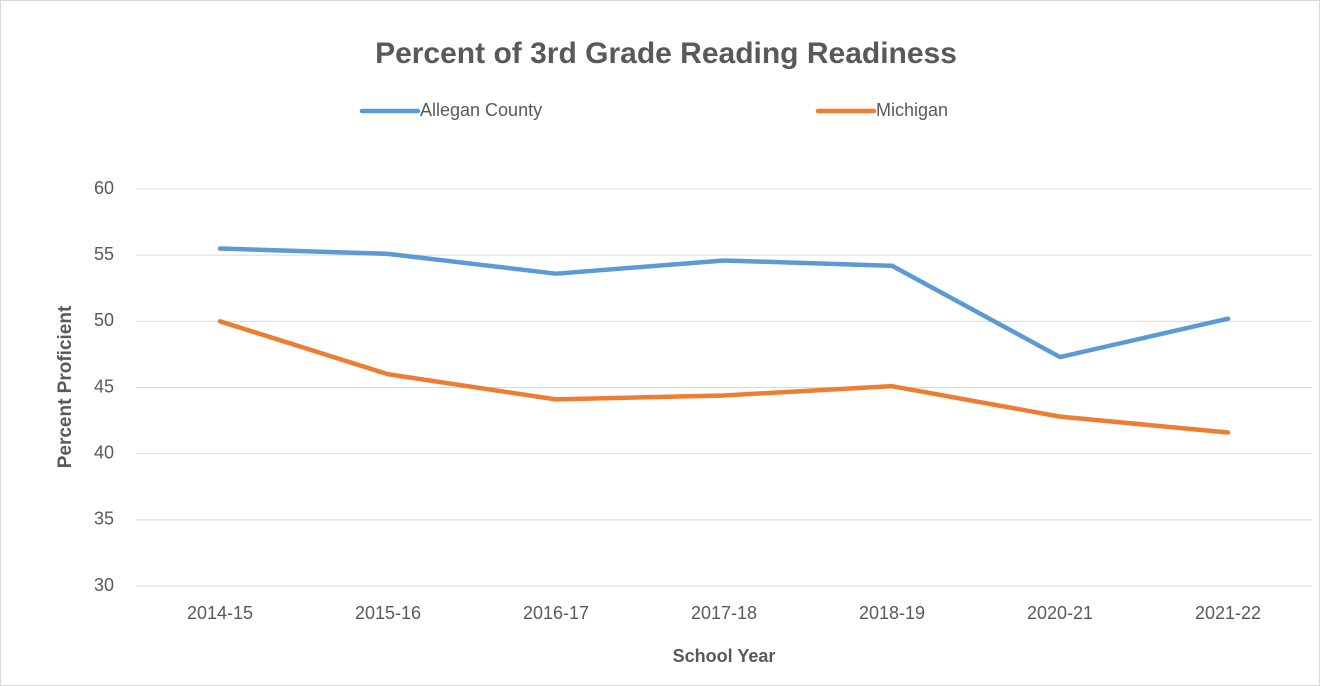  What do you see at coordinates (104, 519) in the screenshot?
I see `y-tick-label: 35` at bounding box center [104, 519].